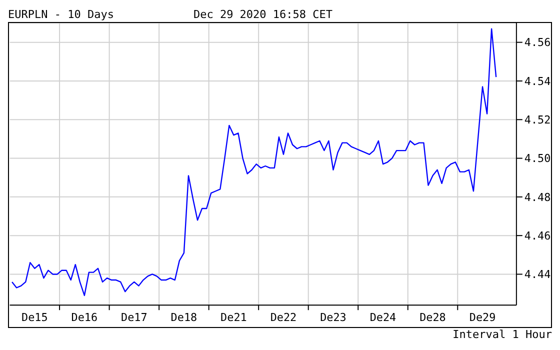 This screenshot has height=350, width=560. What do you see at coordinates (35, 317) in the screenshot?
I see `x-tick-label: De15` at bounding box center [35, 317].